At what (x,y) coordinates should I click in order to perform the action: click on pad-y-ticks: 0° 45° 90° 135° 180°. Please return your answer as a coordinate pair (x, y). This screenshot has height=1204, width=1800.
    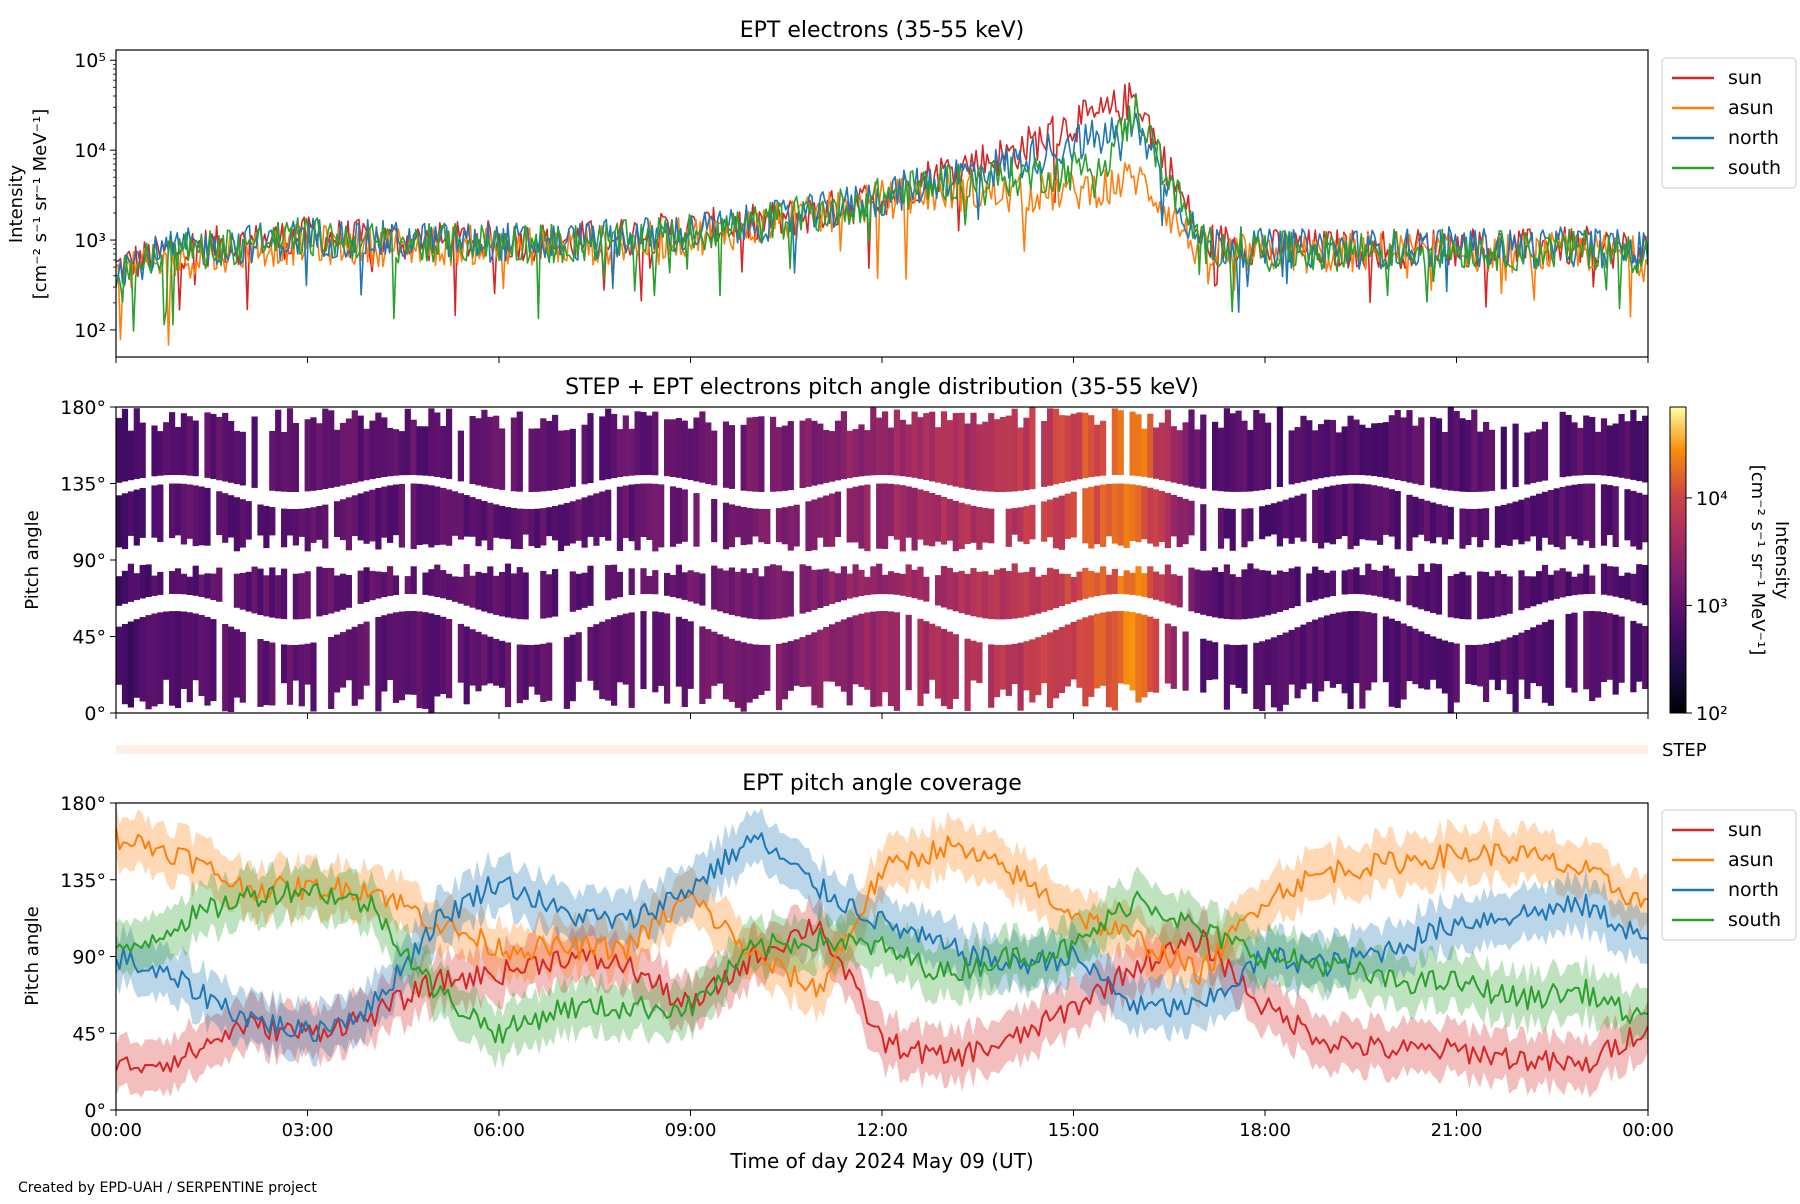
    Looking at the image, I should click on (88, 561).